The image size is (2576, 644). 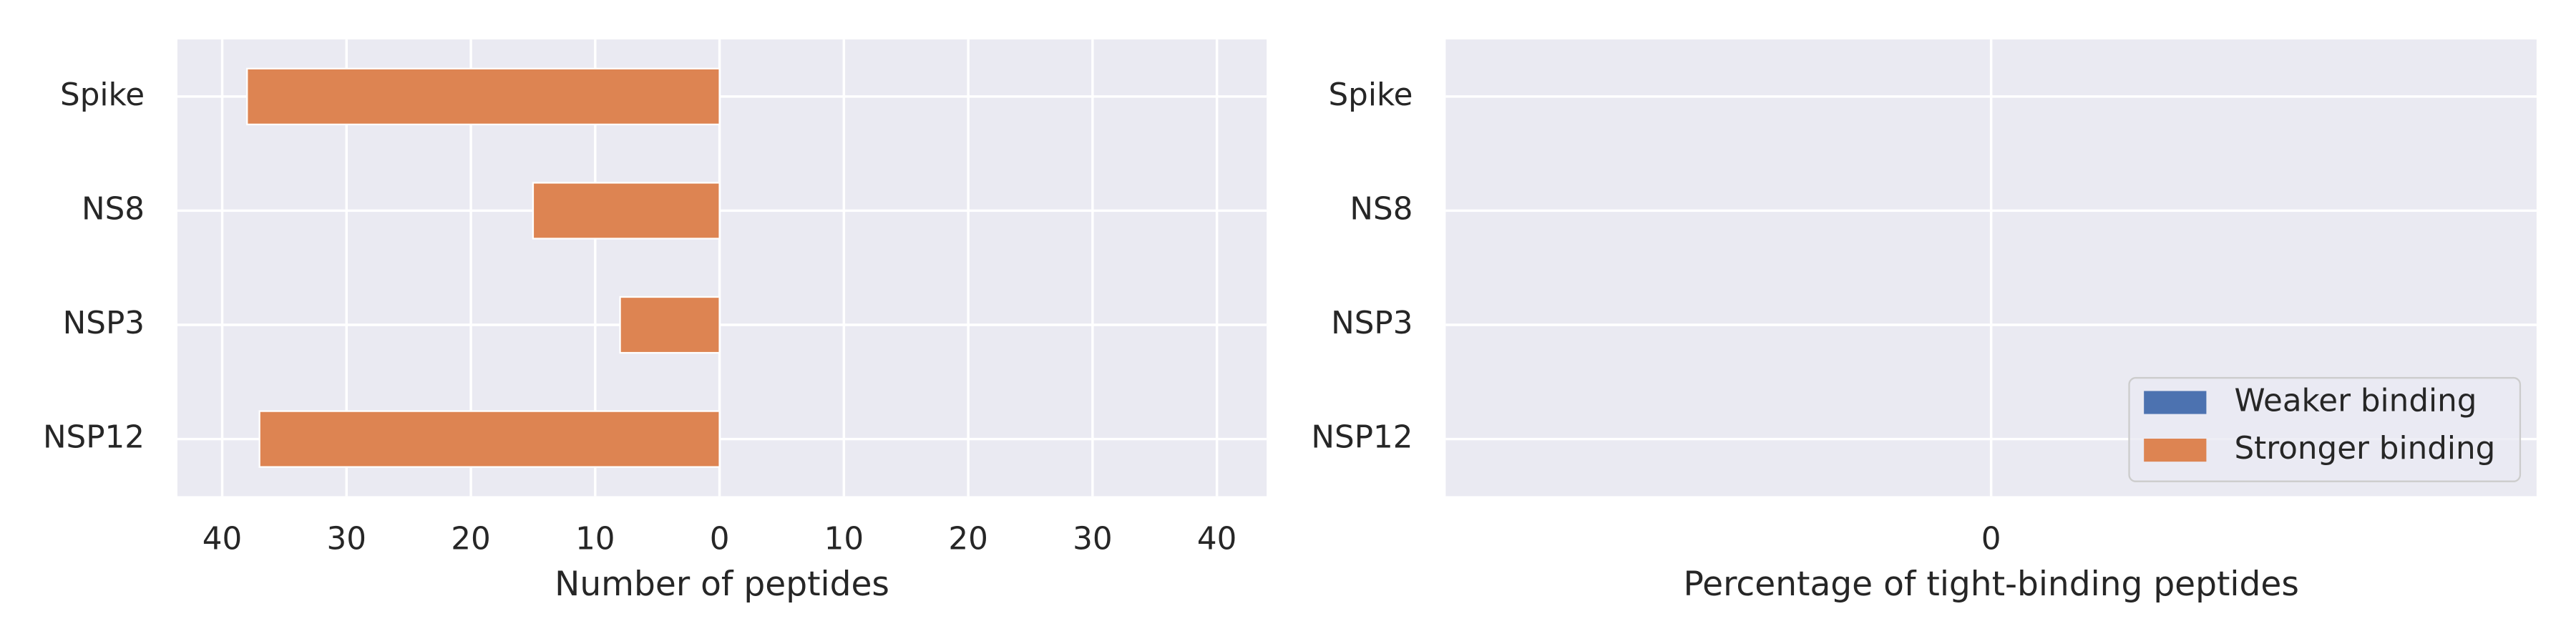 I want to click on x-axis-label: Number of peptides, so click(x=722, y=584).